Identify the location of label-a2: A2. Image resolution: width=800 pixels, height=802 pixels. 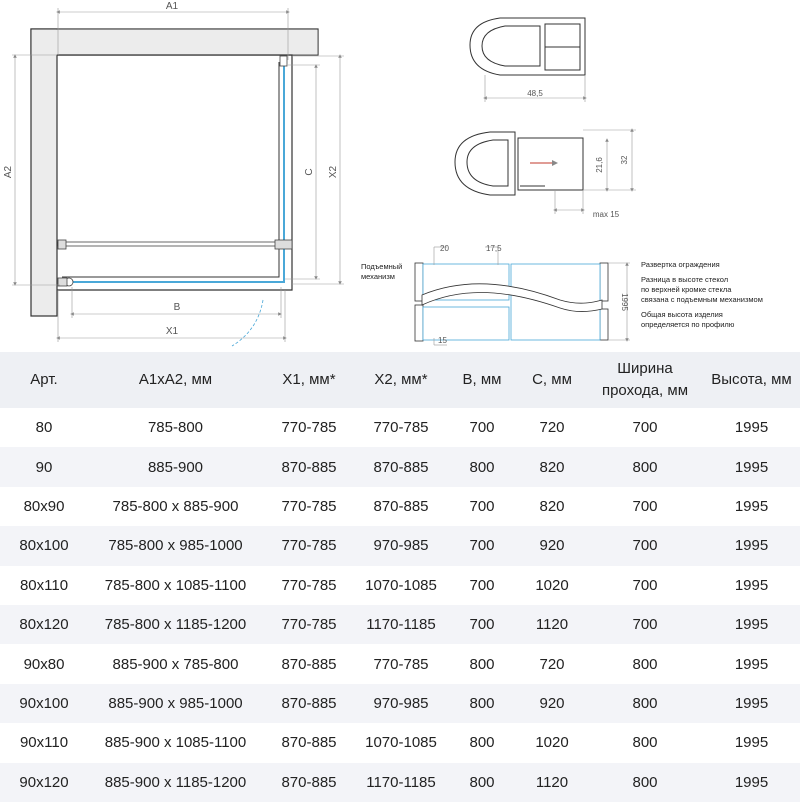
(8, 171).